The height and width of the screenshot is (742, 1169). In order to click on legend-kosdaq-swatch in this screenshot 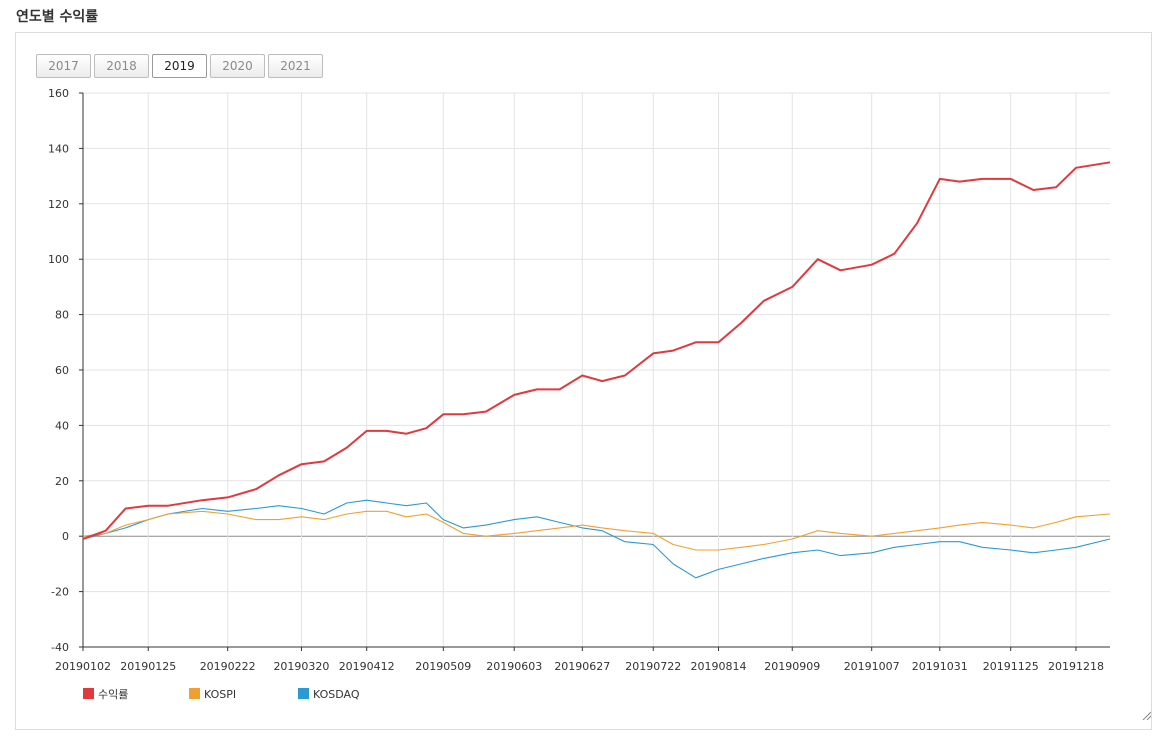, I will do `click(303, 693)`.